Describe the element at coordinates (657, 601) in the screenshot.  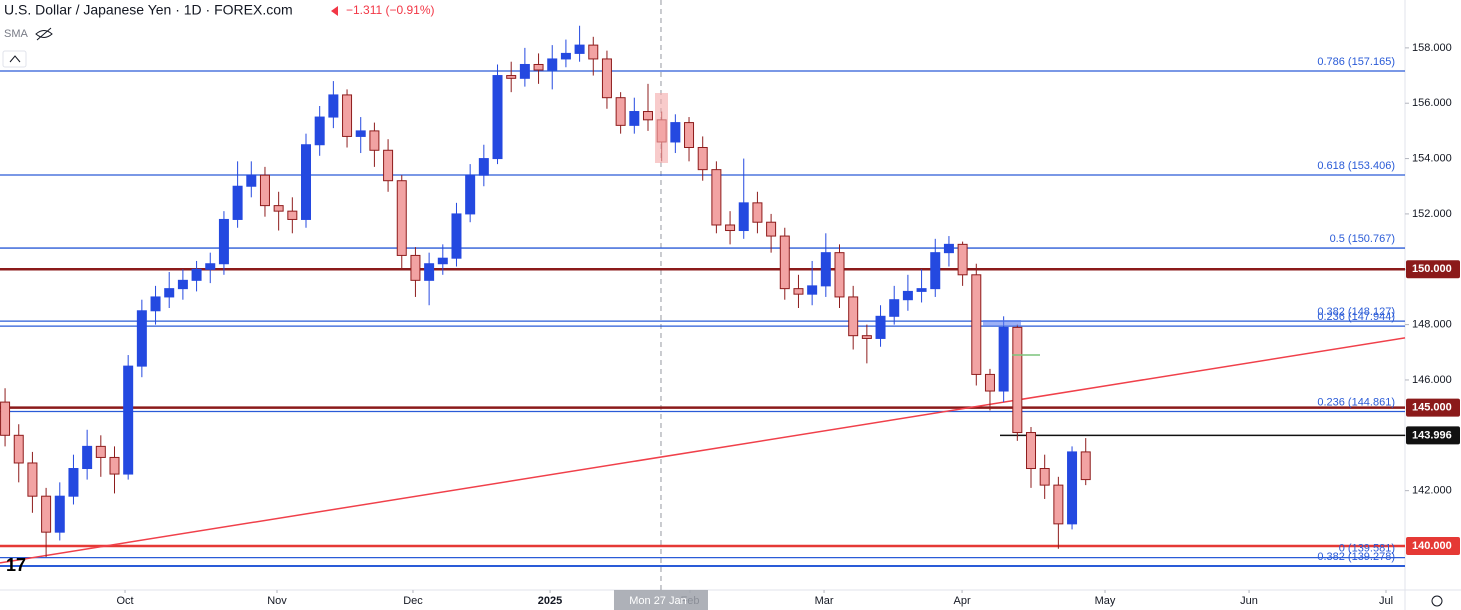
I see `crosshair-label: Mon 27 Jan` at that location.